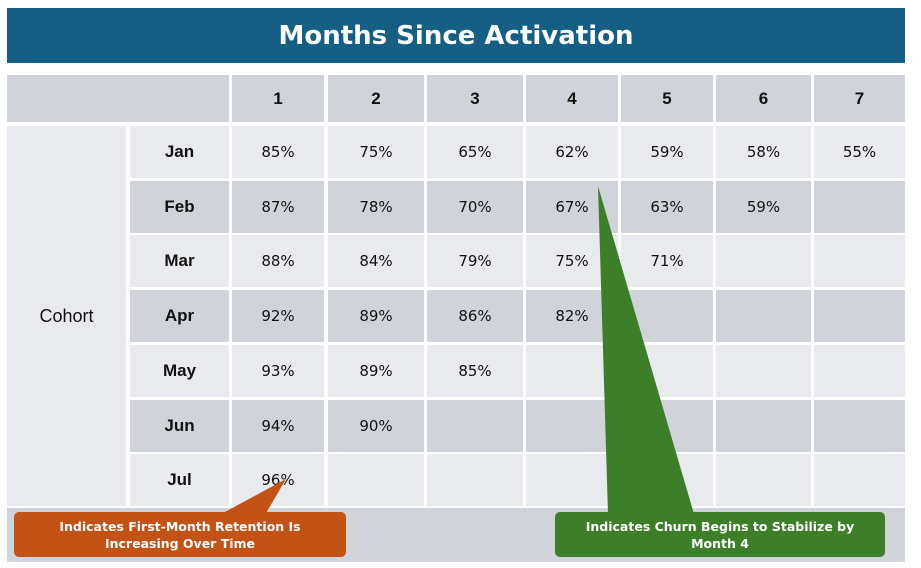 This screenshot has width=921, height=568. Describe the element at coordinates (179, 426) in the screenshot. I see `cohort-month-label: Jun` at that location.